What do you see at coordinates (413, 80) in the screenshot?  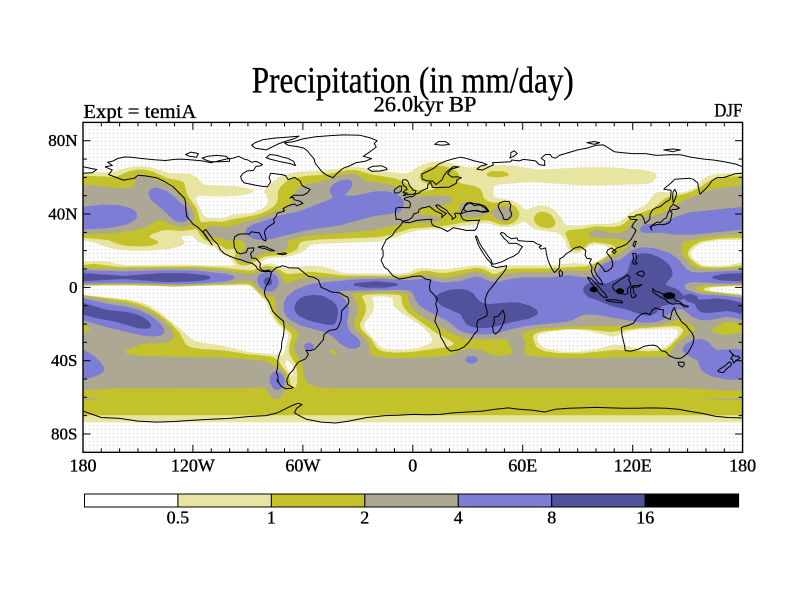 I see `svg-text: Precipitation (in mm/day)` at bounding box center [413, 80].